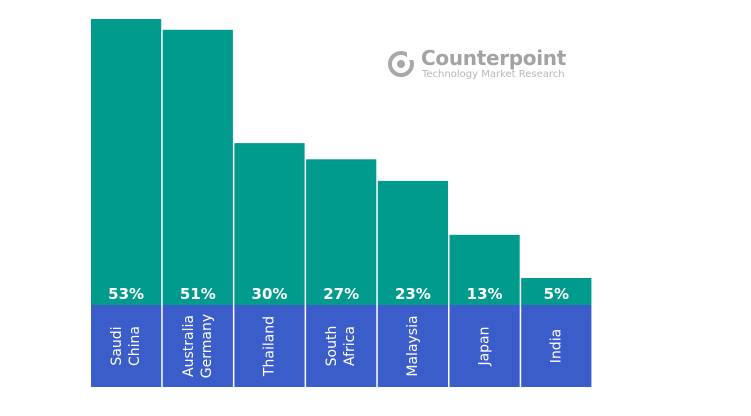 Image resolution: width=751 pixels, height=416 pixels. I want to click on category-bands-group, so click(341, 346).